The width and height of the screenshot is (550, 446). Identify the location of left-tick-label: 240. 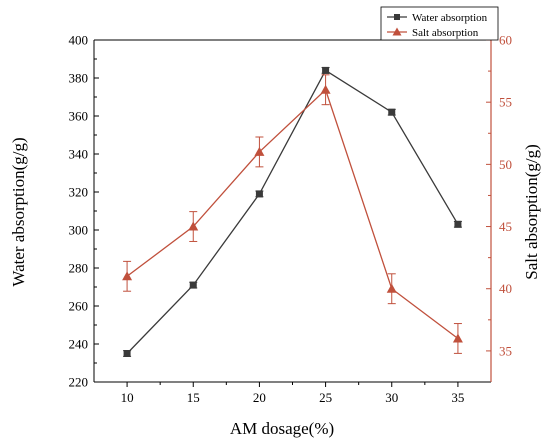
(79, 344).